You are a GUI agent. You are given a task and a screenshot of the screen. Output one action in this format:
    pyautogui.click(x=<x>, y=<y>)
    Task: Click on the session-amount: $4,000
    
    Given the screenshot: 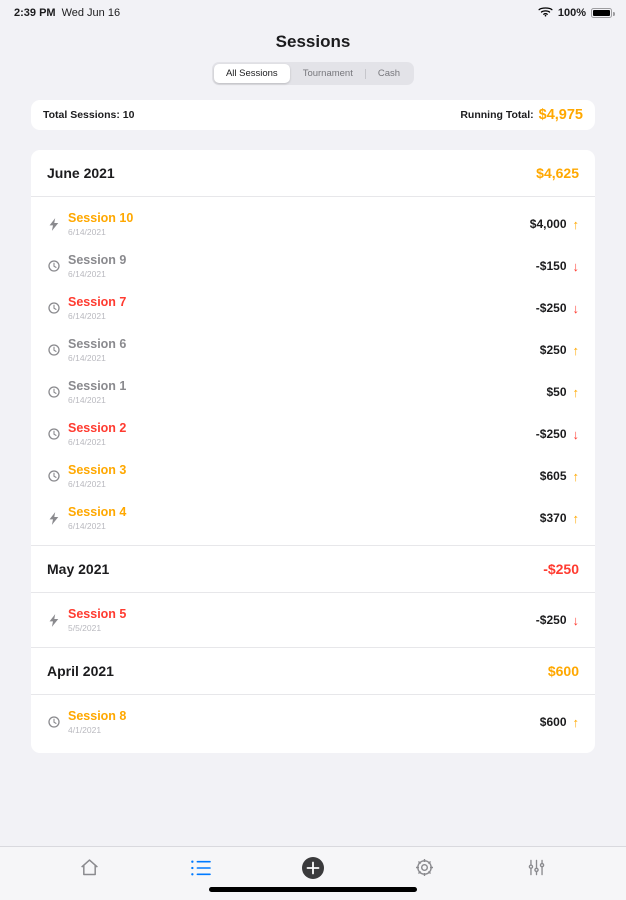 What is the action you would take?
    pyautogui.click(x=548, y=224)
    